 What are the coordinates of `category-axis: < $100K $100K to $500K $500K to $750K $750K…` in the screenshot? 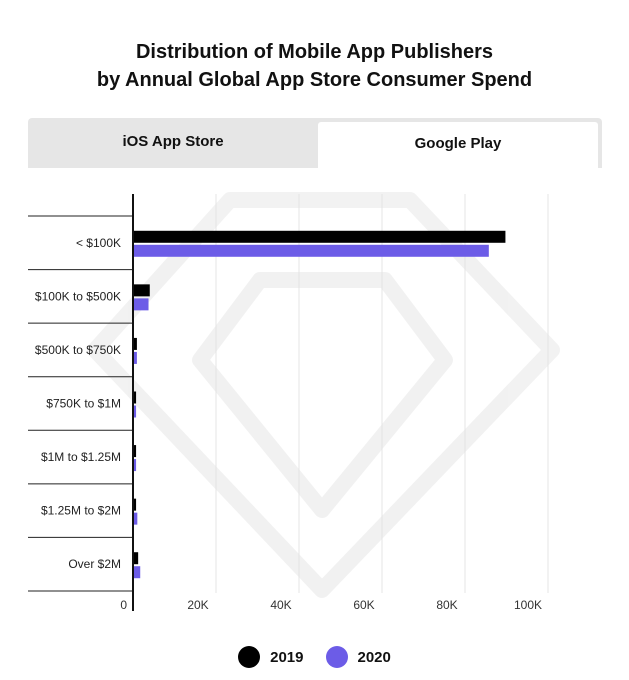 It's located at (81, 402).